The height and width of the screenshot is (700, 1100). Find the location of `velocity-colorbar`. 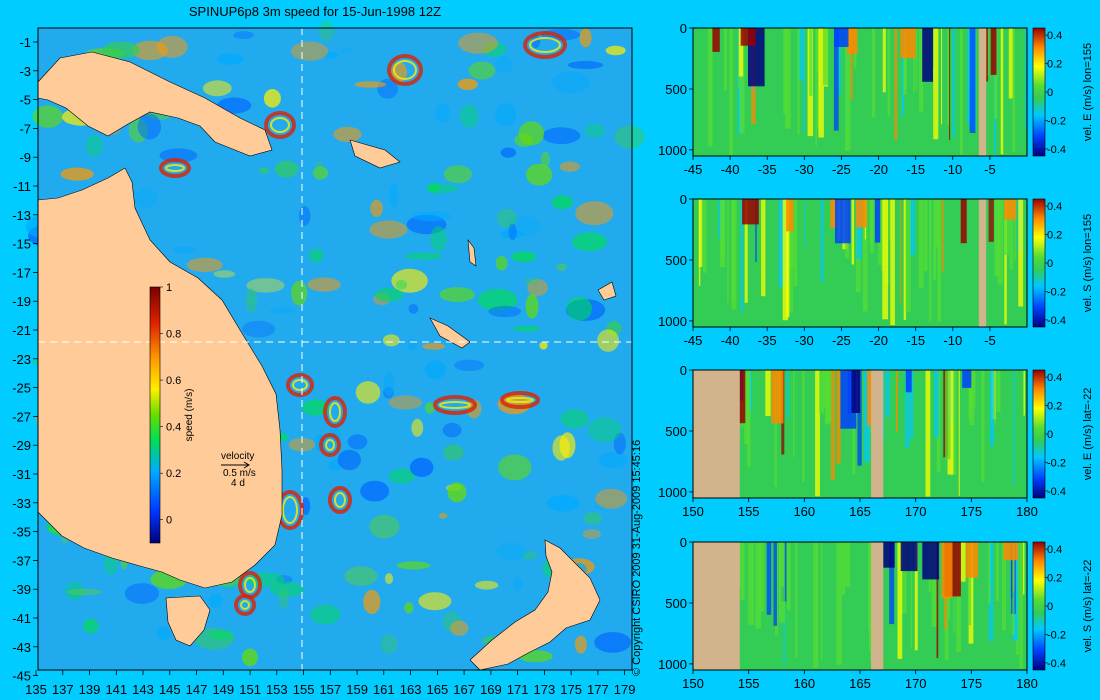

velocity-colorbar is located at coordinates (1039, 263).